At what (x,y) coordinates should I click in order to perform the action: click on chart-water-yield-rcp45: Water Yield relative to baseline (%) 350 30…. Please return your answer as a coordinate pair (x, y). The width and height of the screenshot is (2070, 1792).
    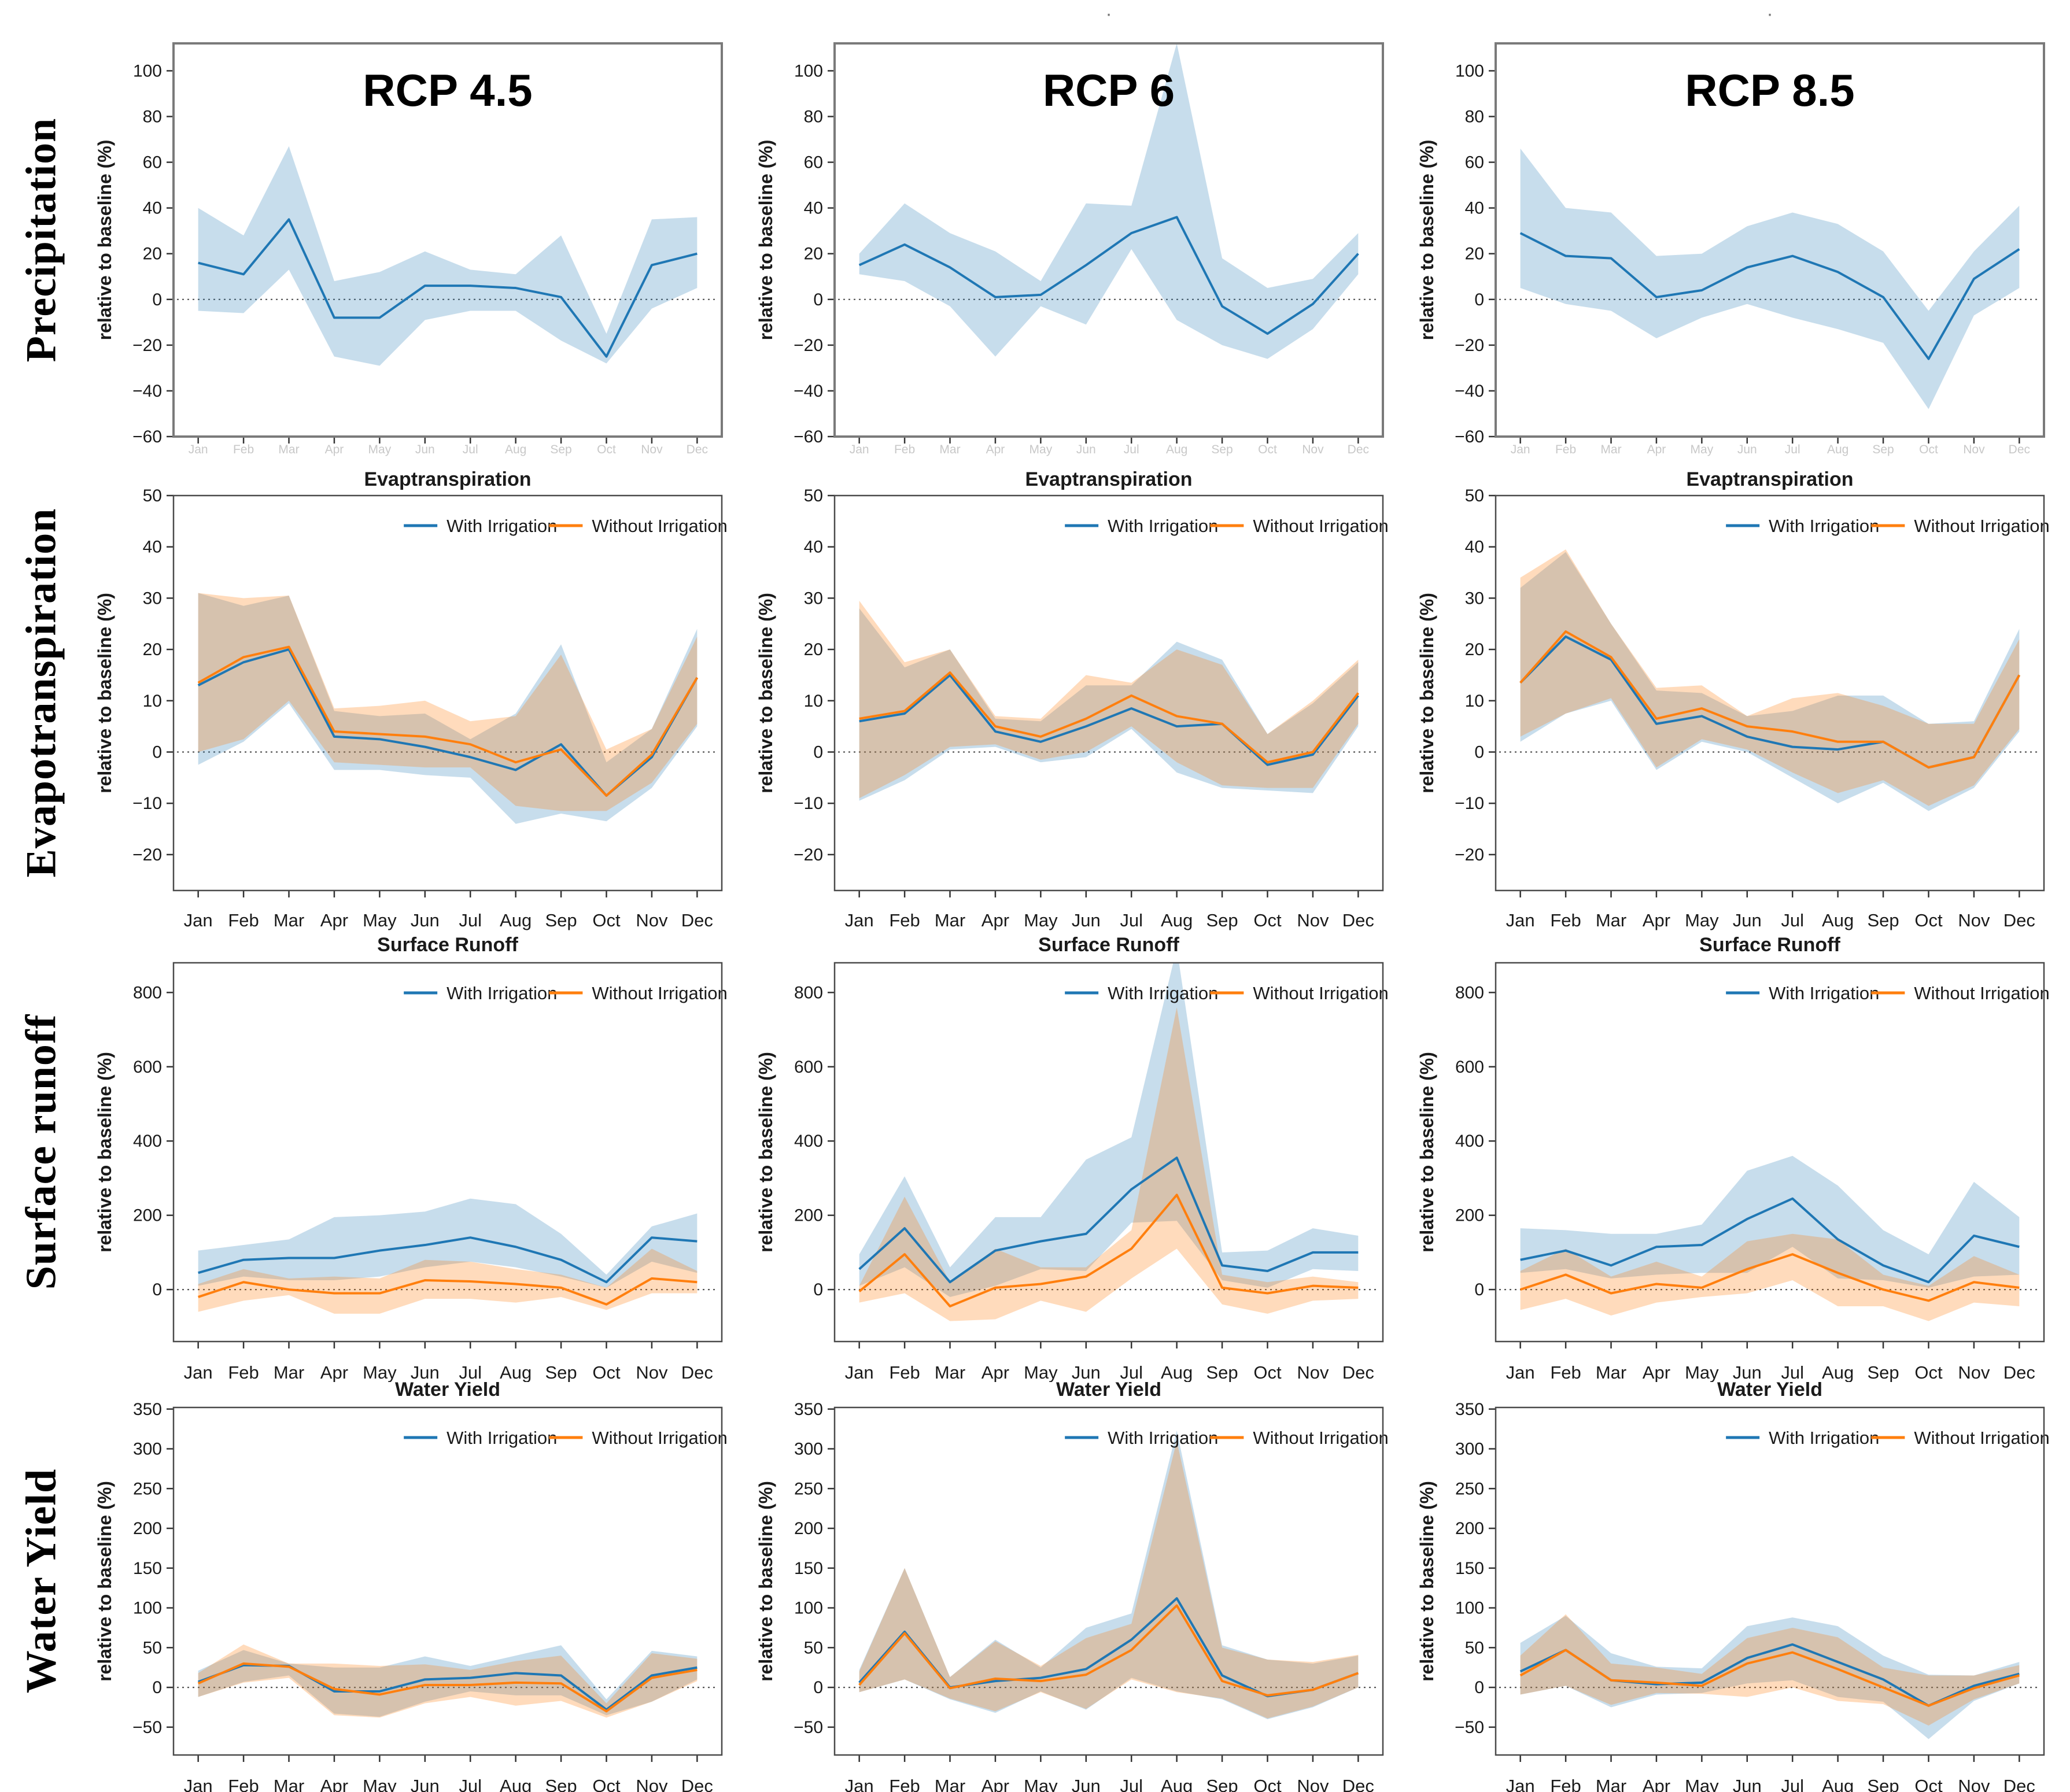
    Looking at the image, I should click on (417, 1587).